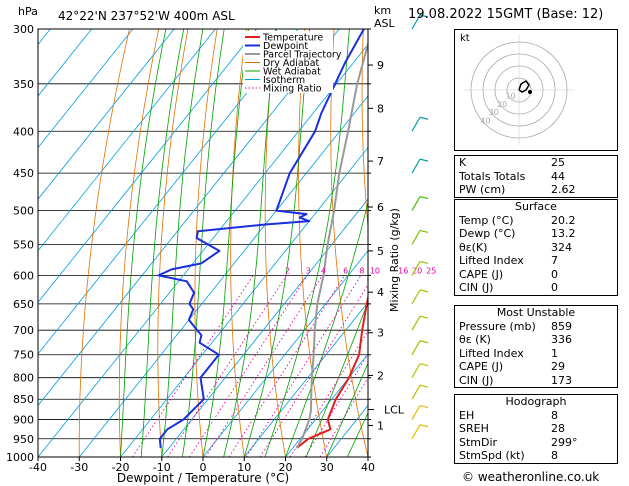 This screenshot has width=629, height=486. Describe the element at coordinates (473, 247) in the screenshot. I see `row-label: θε(K)` at that location.